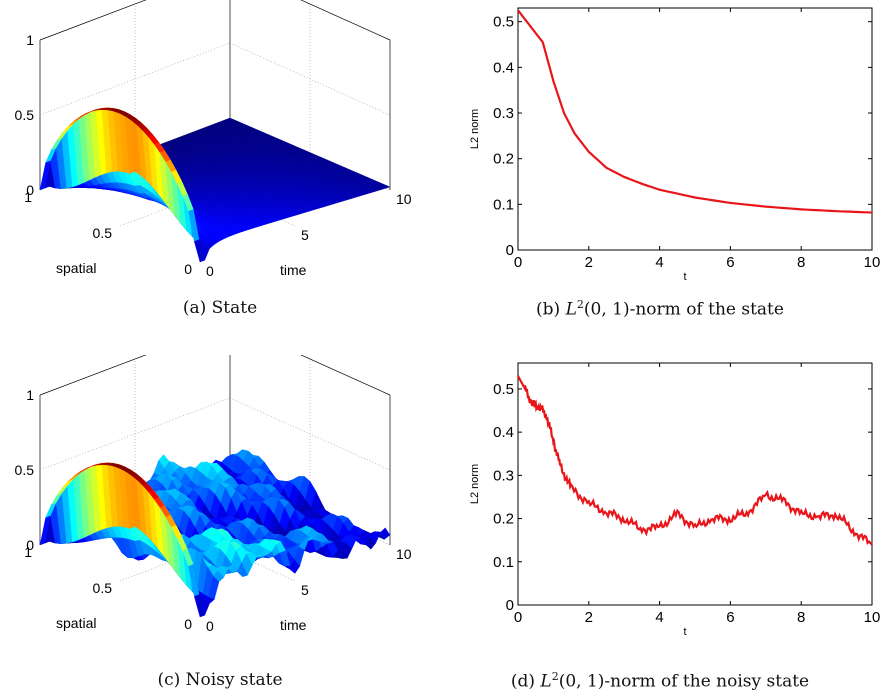  I want to click on caption-d: (d) L2(0, 1)-norm of the noisy state, so click(660, 681).